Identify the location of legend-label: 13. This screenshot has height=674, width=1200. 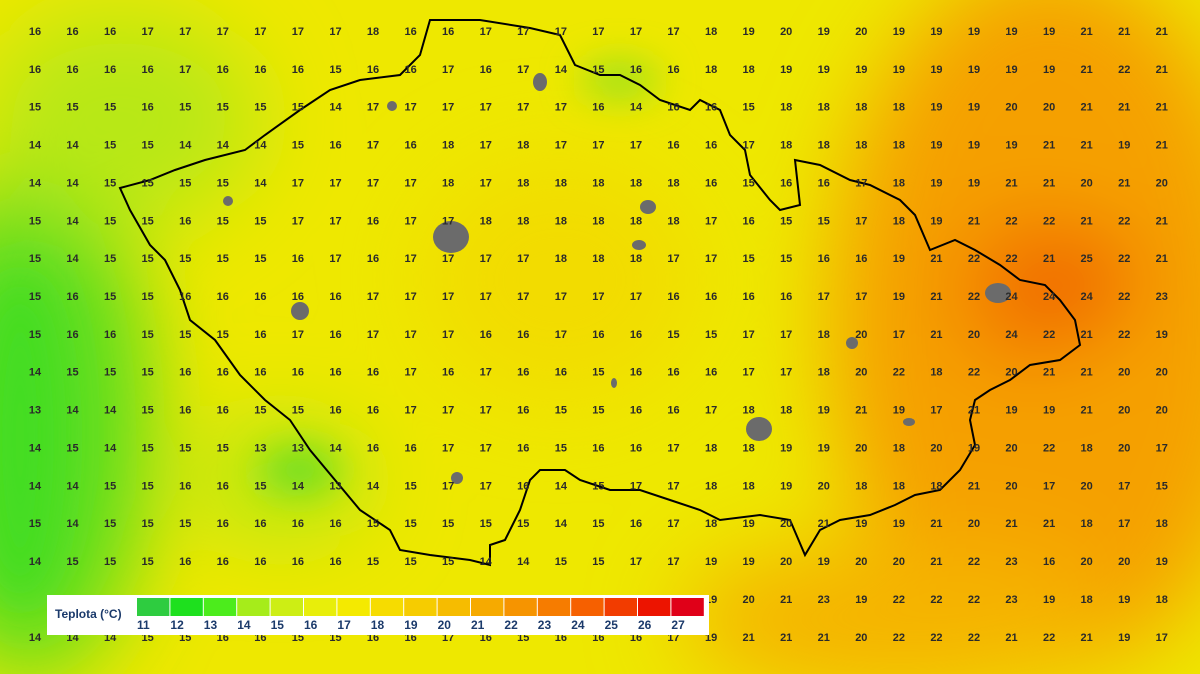
(211, 625).